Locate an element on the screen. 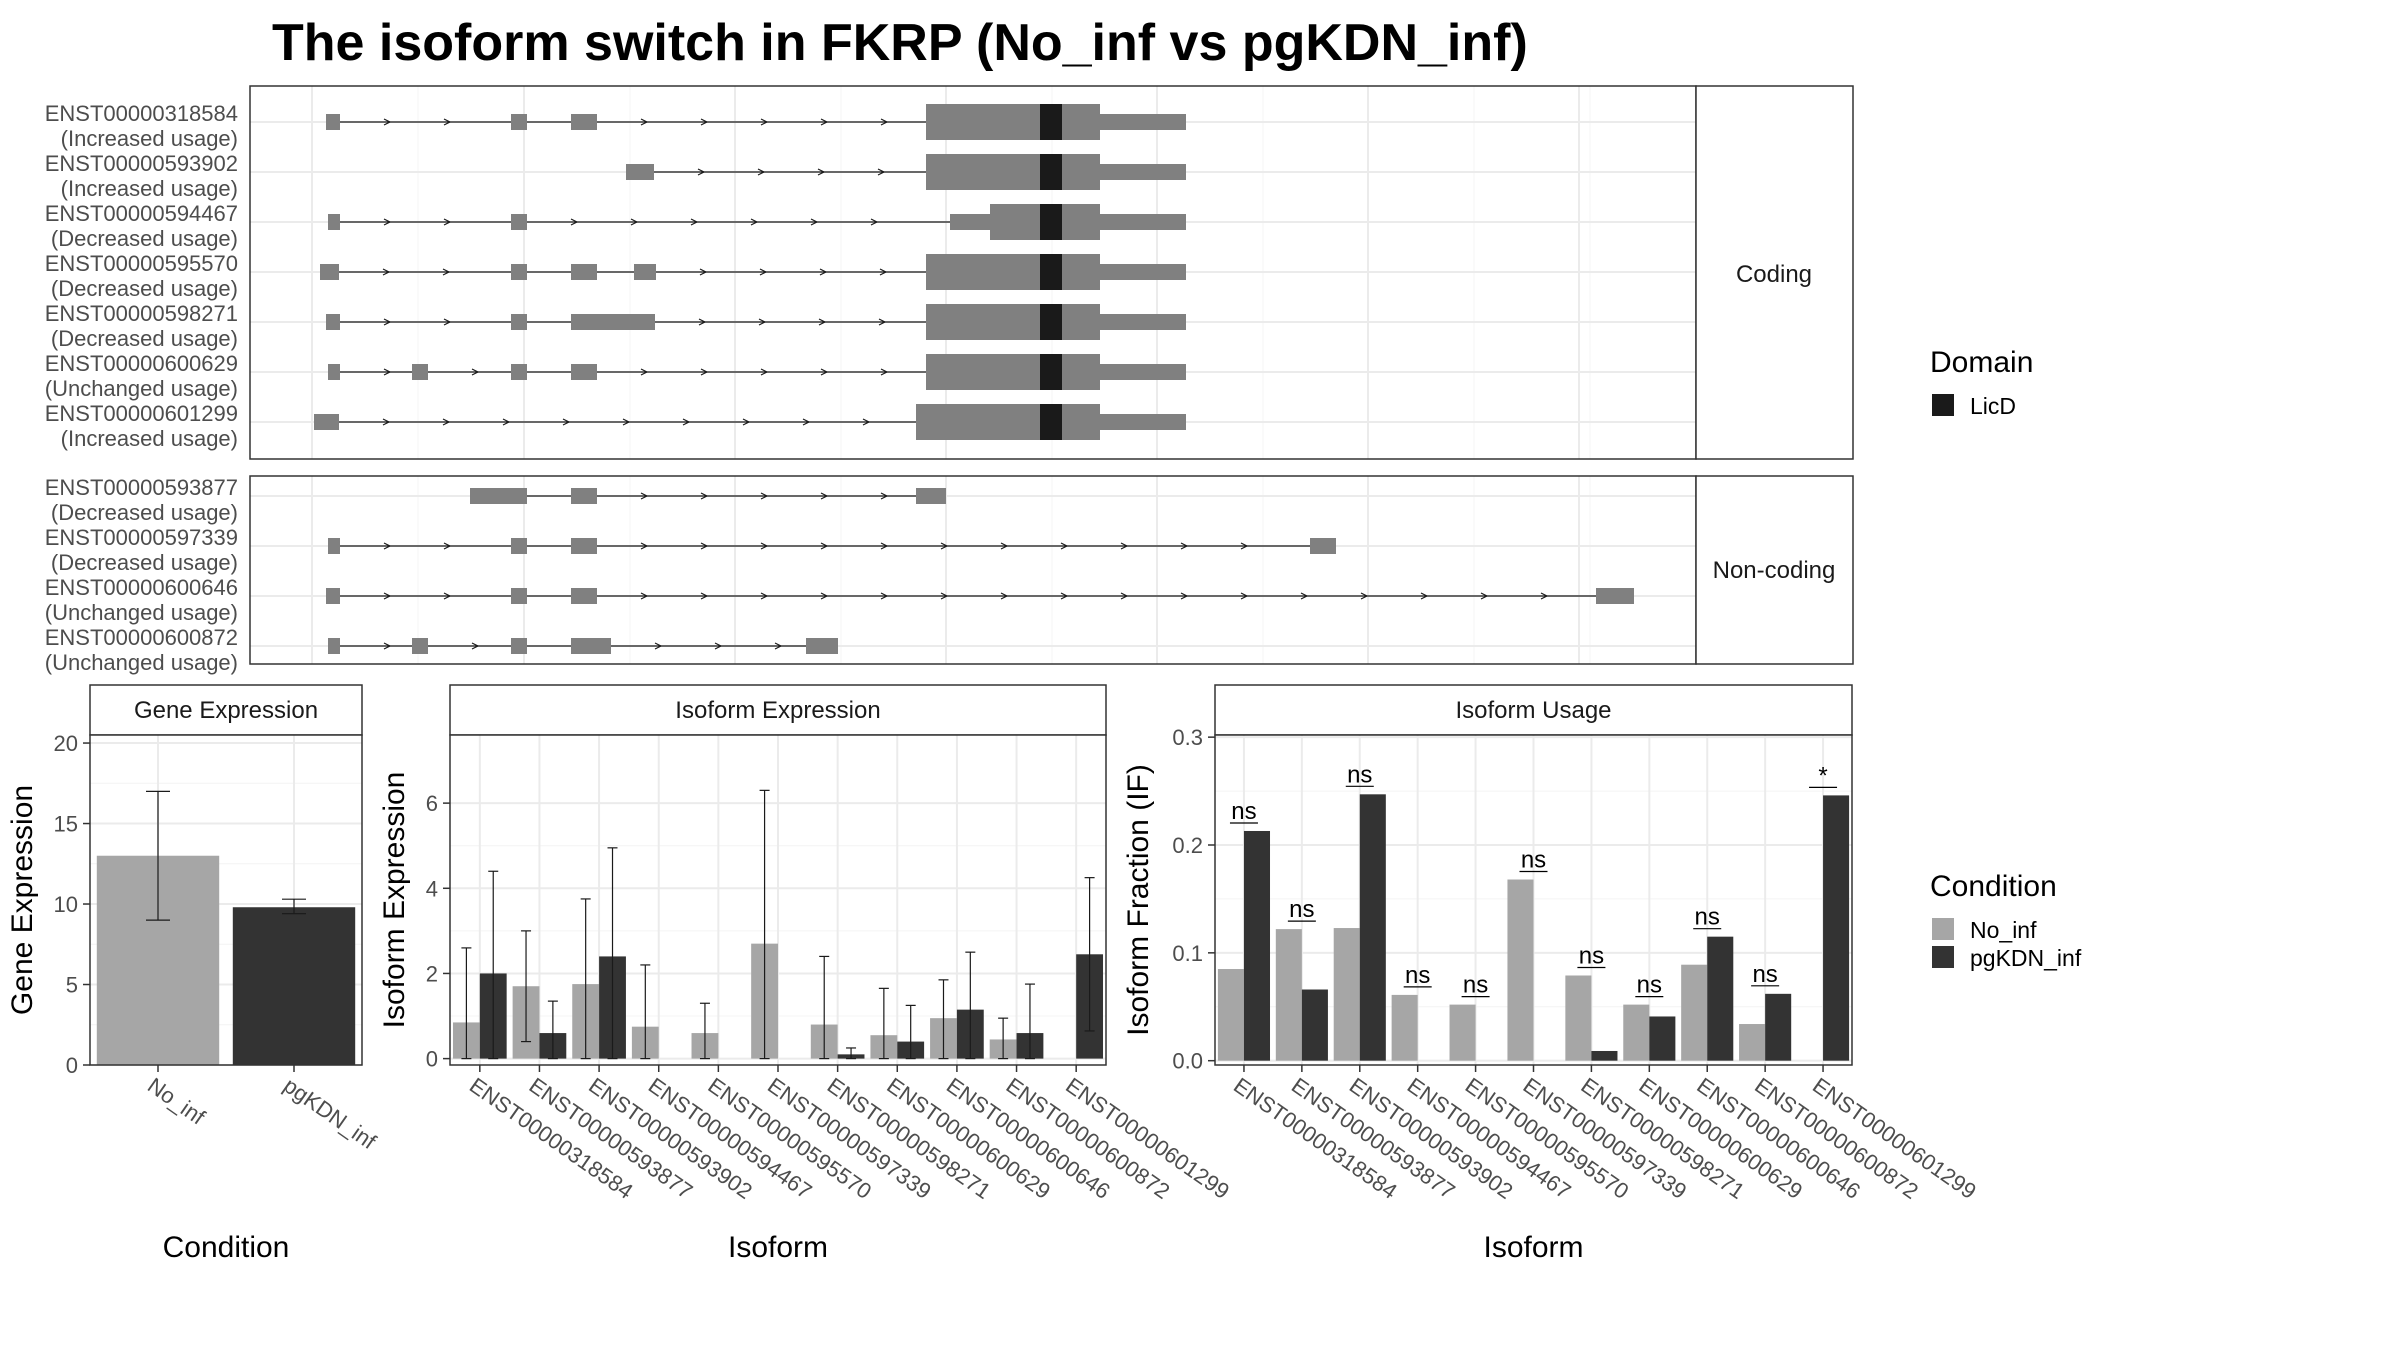 Image resolution: width=2400 pixels, height=1350 pixels. y-axis-title: Isoform Fraction (IF) is located at coordinates (1138, 900).